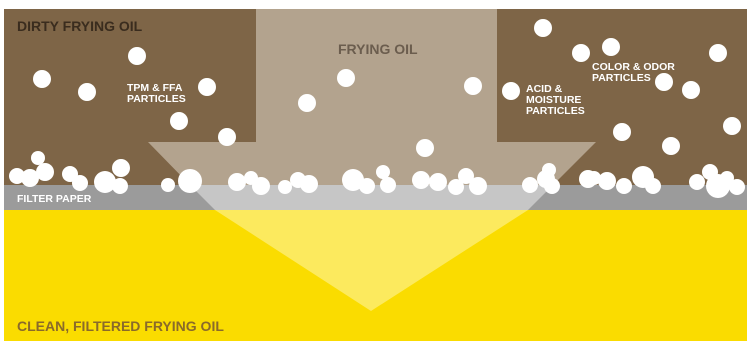 The width and height of the screenshot is (747, 349). I want to click on color-odor-particles-label: COLOR & ODOR PARTICLES, so click(633, 73).